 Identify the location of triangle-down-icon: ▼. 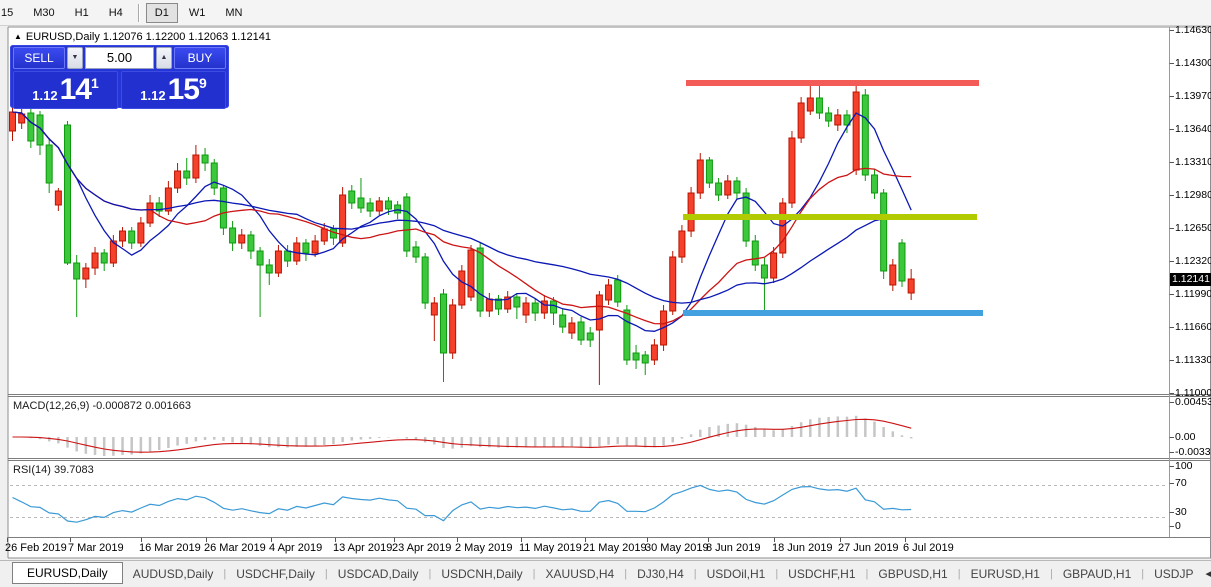
(75, 57).